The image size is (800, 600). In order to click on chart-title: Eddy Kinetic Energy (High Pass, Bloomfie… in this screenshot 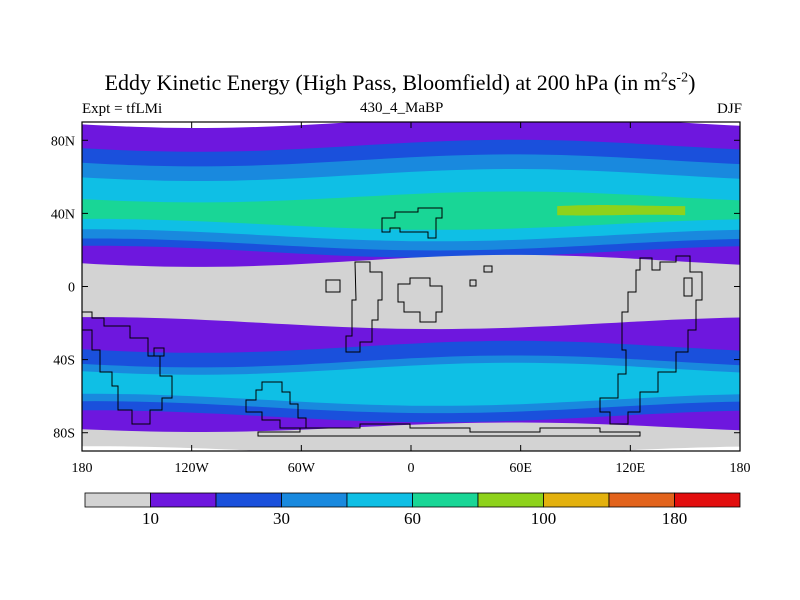, I will do `click(400, 83)`.